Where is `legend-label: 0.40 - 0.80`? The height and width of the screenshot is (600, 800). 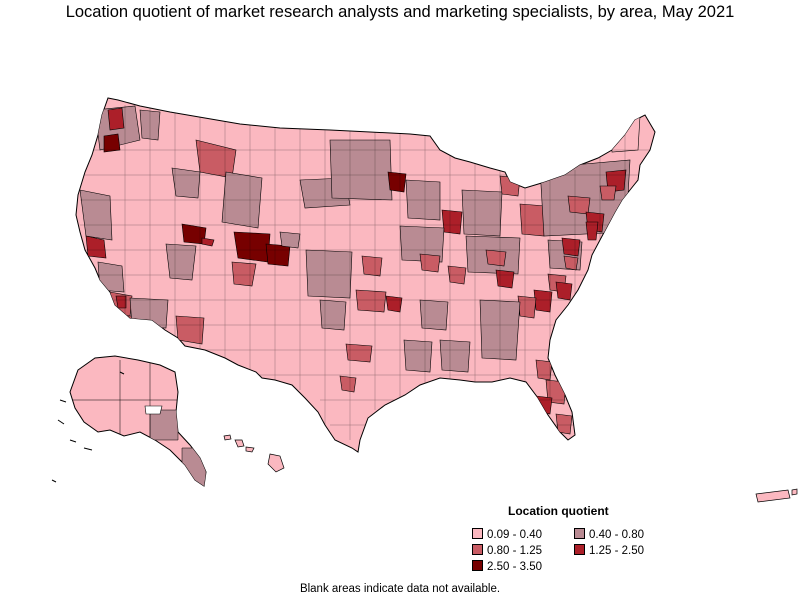 legend-label: 0.40 - 0.80 is located at coordinates (616, 535).